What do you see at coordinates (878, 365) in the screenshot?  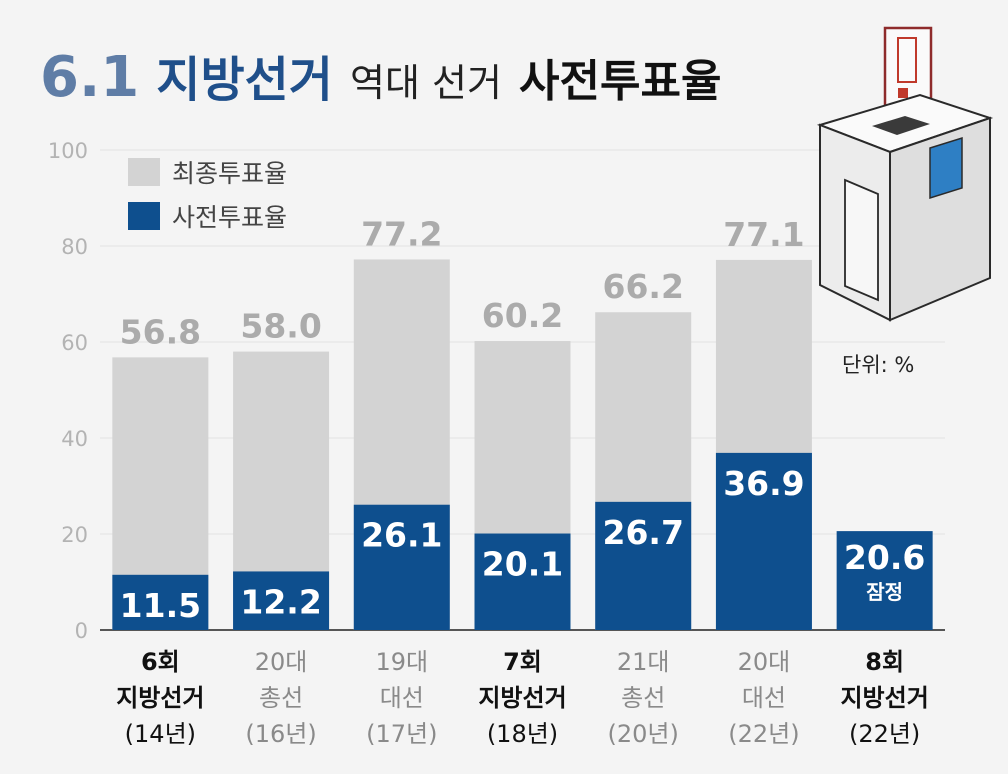 I see `unit-label: 단위: %` at bounding box center [878, 365].